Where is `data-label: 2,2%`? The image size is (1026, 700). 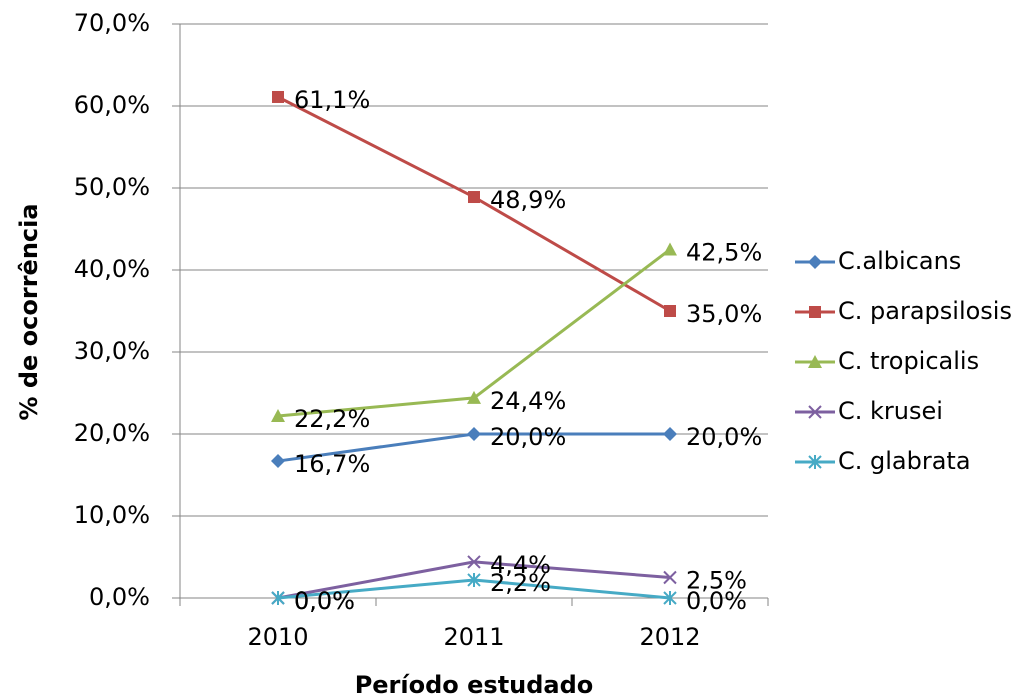
data-label: 2,2% is located at coordinates (520, 583).